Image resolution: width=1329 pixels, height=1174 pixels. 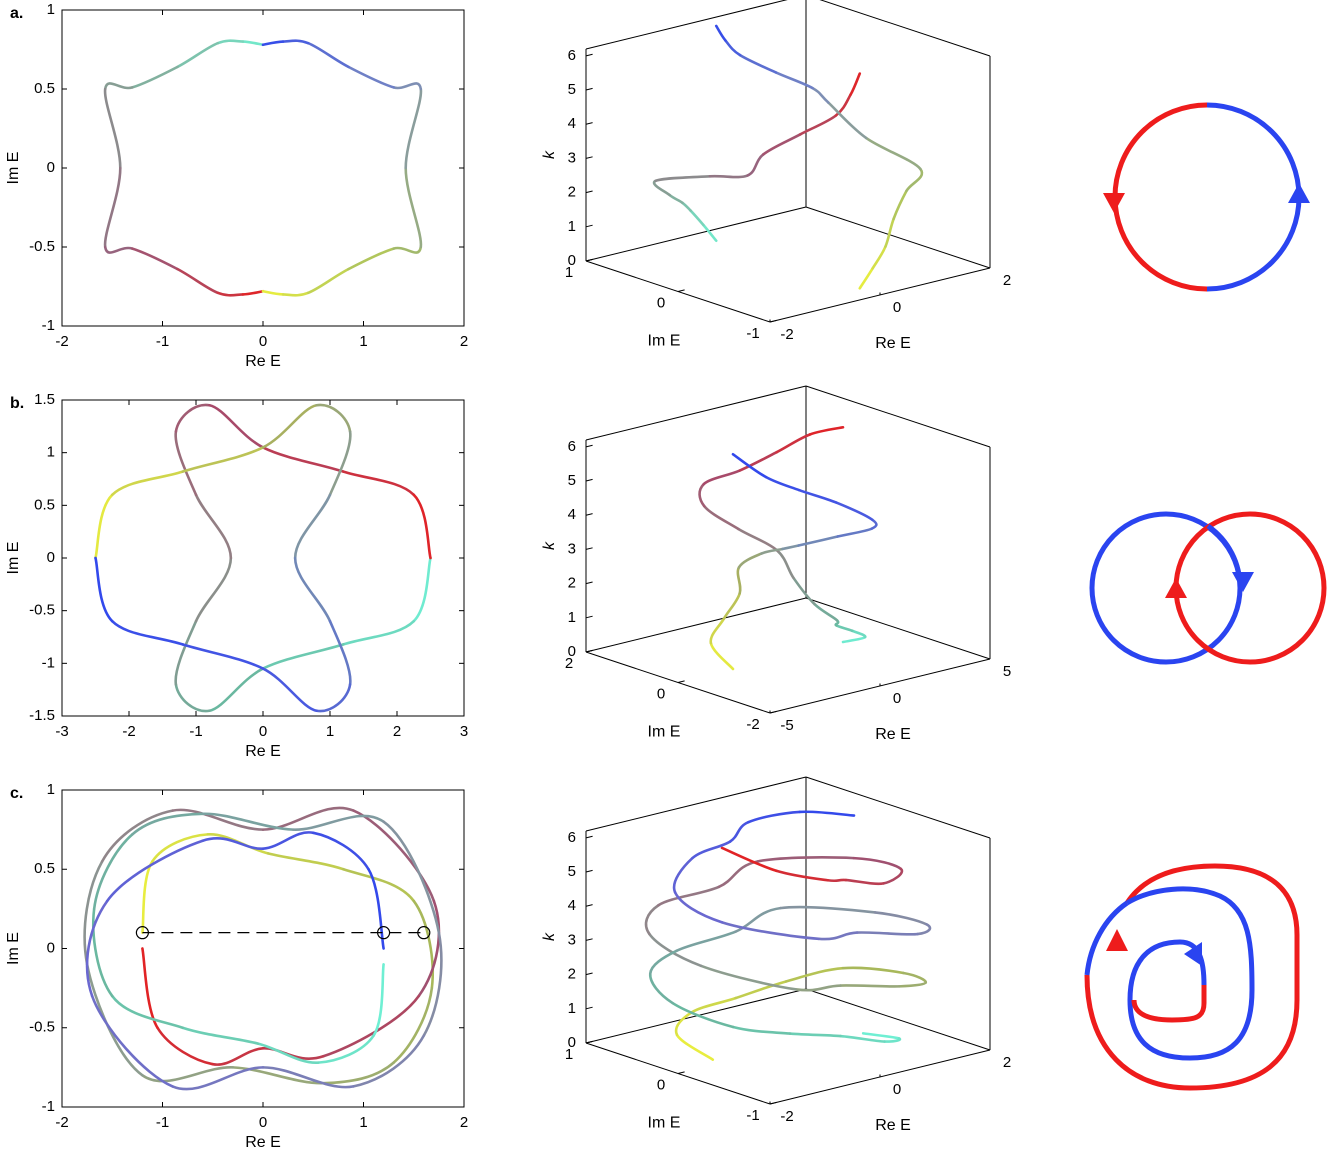 I want to click on y3d-tick, so click(x=681, y=681).